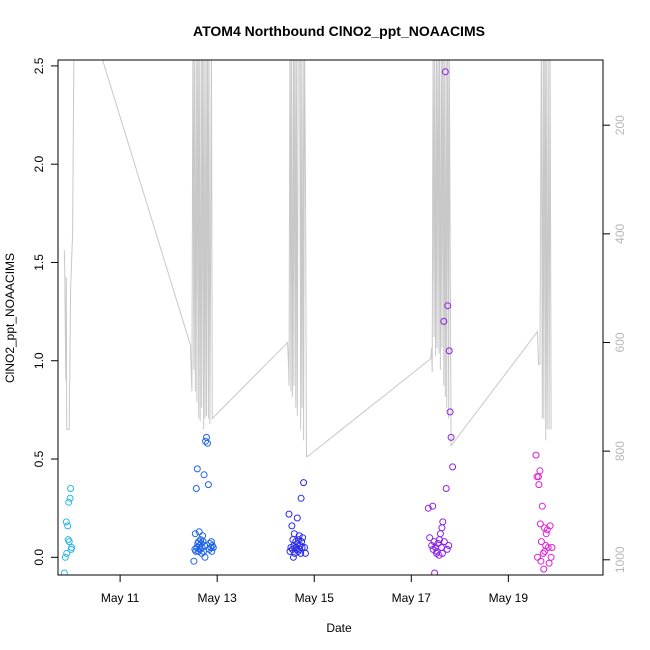 Image resolution: width=650 pixels, height=650 pixels. I want to click on x-tick-label: May 13, so click(218, 598).